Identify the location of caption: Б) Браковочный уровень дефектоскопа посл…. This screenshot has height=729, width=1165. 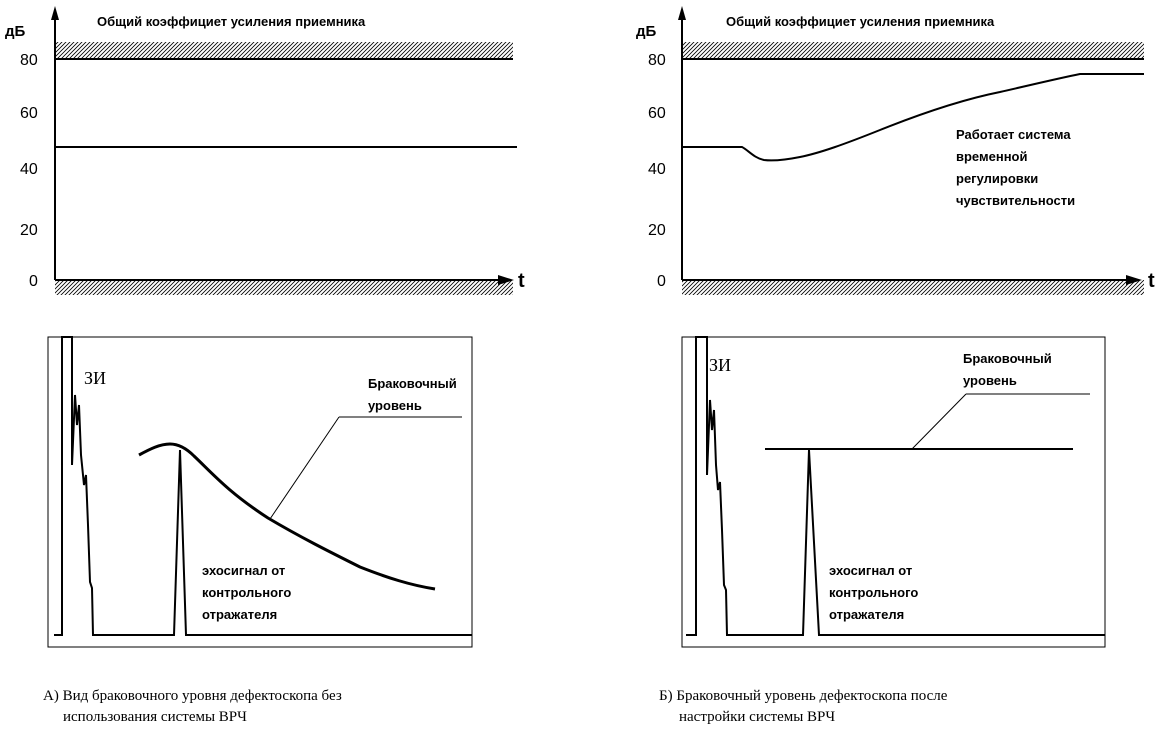
(805, 706).